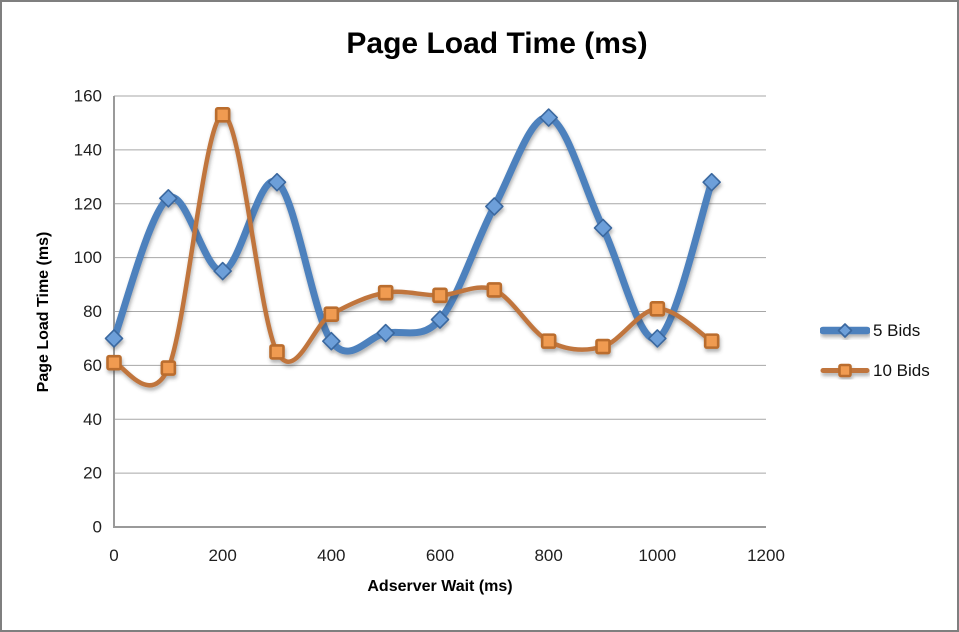 The height and width of the screenshot is (632, 959). What do you see at coordinates (222, 555) in the screenshot?
I see `x-tick-label: 200` at bounding box center [222, 555].